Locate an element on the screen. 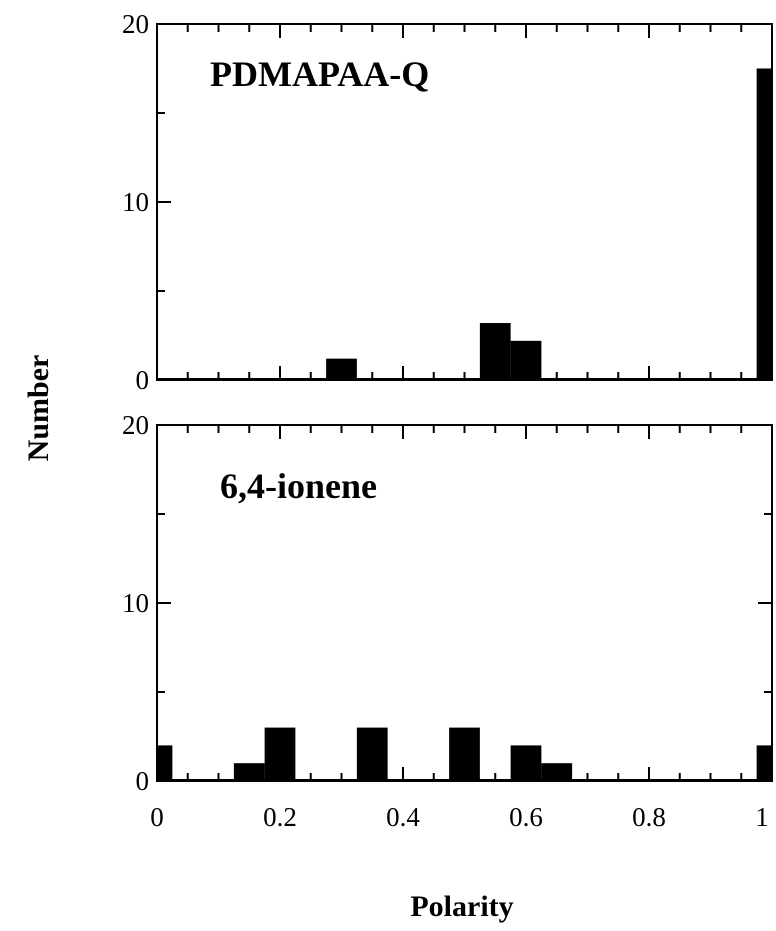  x-tick-label: 0.4 is located at coordinates (403, 817).